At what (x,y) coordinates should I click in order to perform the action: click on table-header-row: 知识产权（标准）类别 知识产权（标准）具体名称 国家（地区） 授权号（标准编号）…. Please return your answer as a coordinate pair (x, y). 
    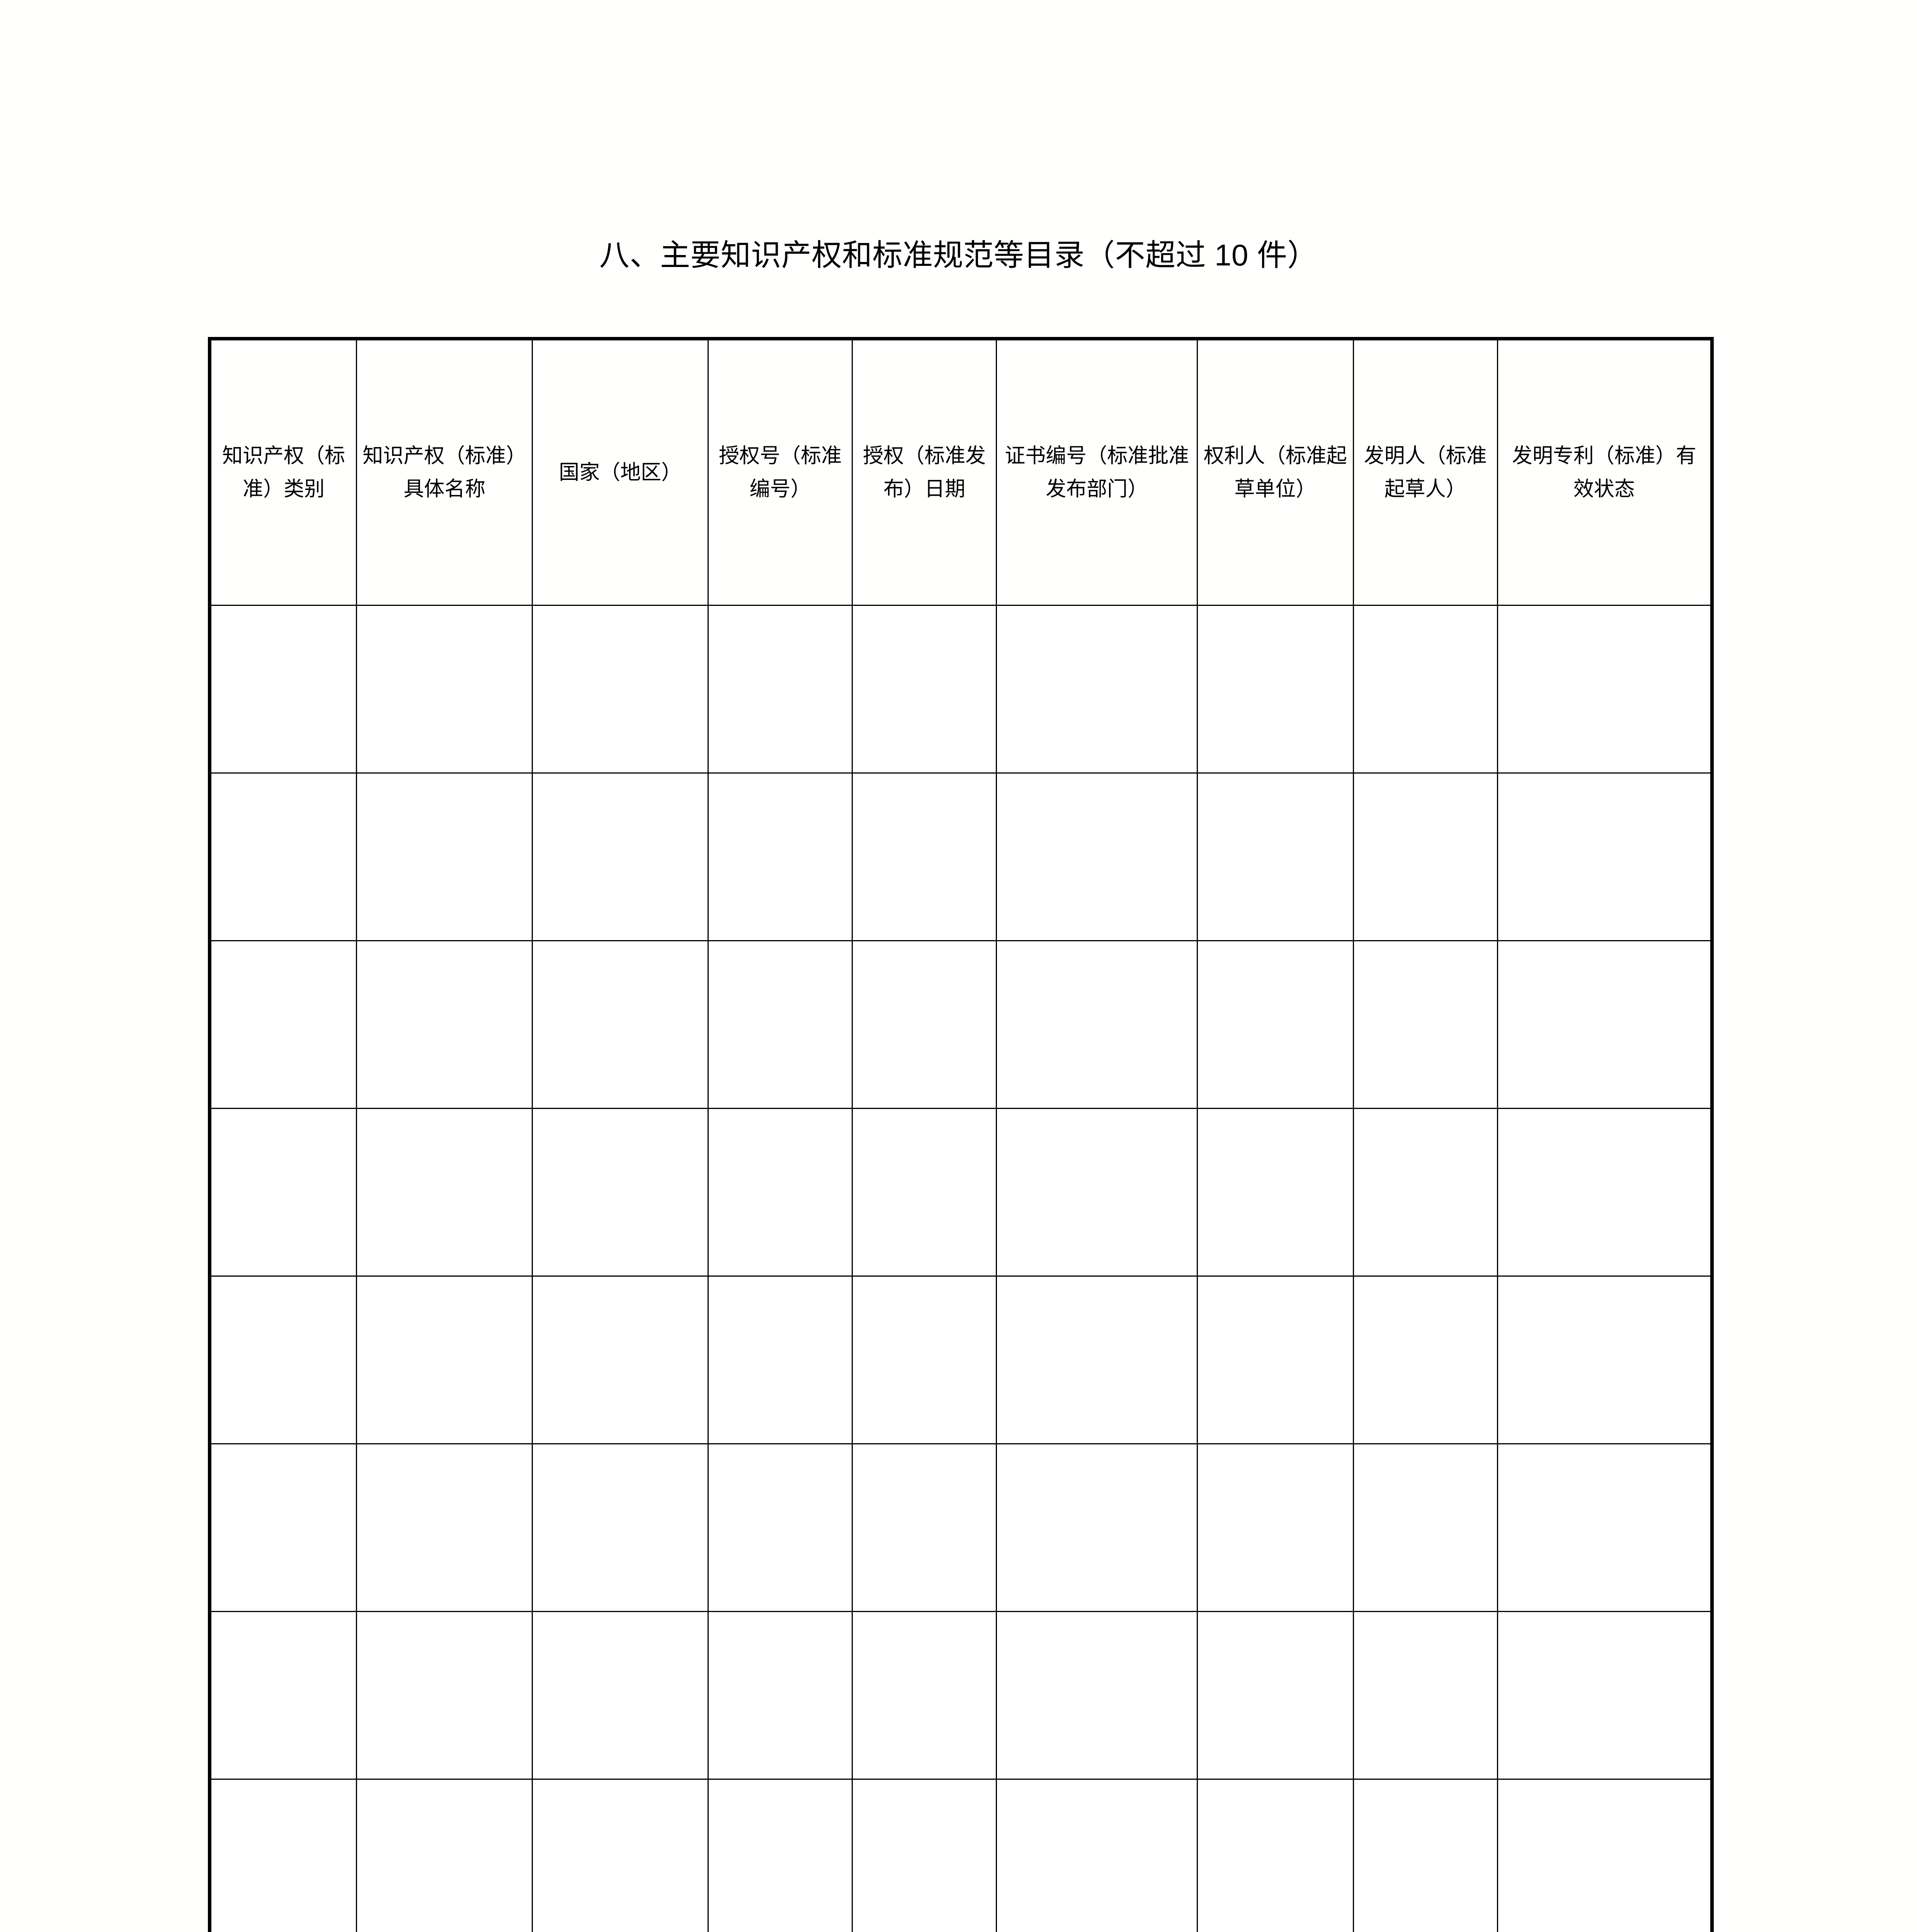
    Looking at the image, I should click on (961, 472).